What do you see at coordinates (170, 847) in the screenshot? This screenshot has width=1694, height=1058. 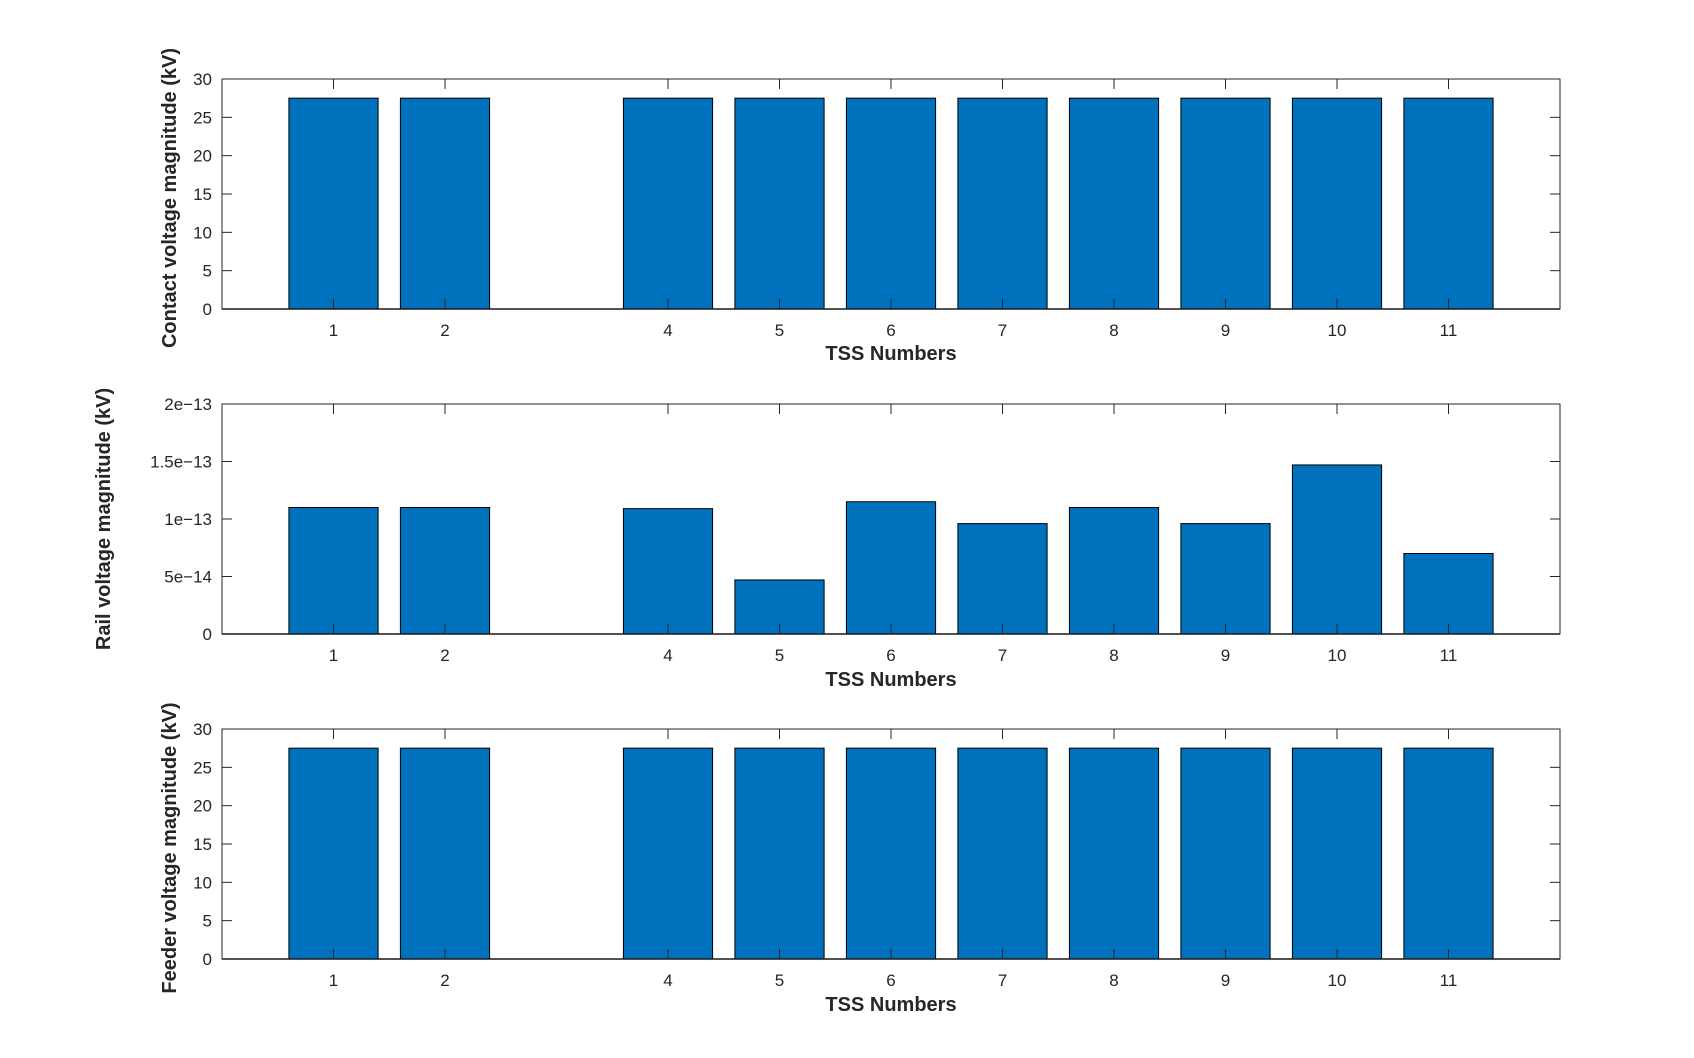 I see `y-axis-title: Feeder voltage magnitude (kV)` at bounding box center [170, 847].